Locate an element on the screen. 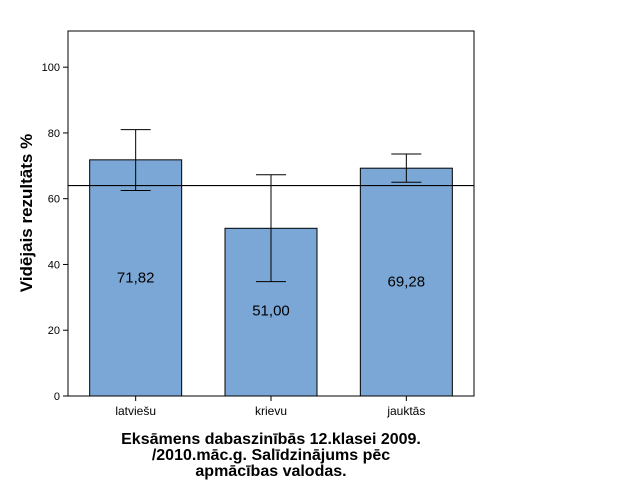 This screenshot has width=626, height=501. y-axis: 0 20 40 60 80 100 is located at coordinates (55, 232).